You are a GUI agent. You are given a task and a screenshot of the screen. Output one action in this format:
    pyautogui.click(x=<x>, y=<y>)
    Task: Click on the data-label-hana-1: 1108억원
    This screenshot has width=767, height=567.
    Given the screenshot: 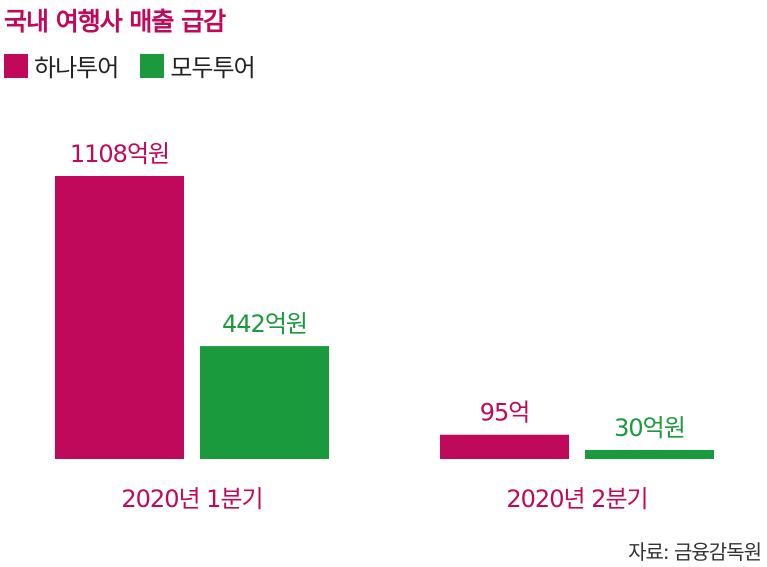 What is the action you would take?
    pyautogui.click(x=119, y=154)
    